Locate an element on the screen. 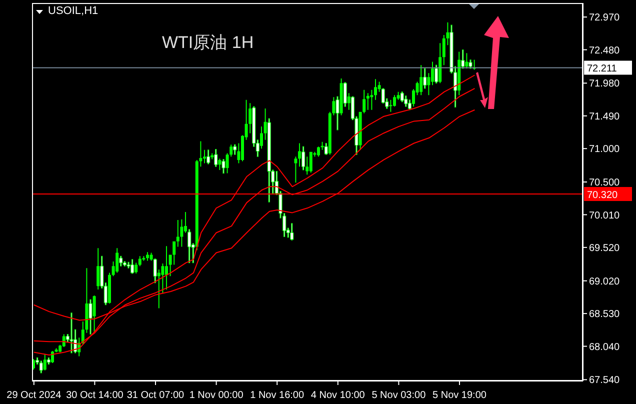 Image resolution: width=636 pixels, height=404 pixels. text: WTI原油 1H is located at coordinates (208, 43).